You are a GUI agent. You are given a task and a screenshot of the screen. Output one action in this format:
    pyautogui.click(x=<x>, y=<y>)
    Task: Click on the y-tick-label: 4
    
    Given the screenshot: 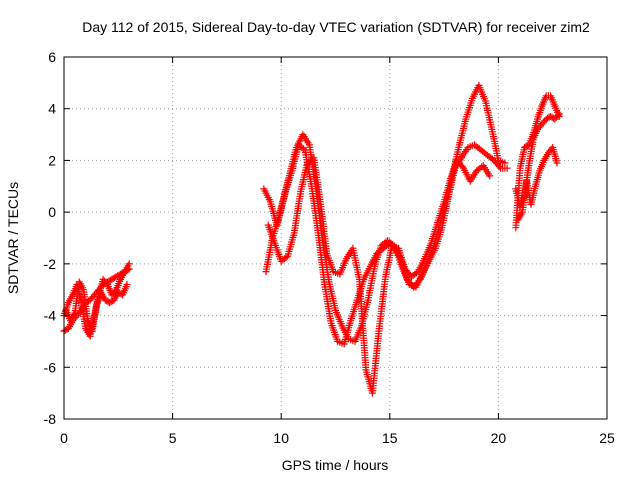 What is the action you would take?
    pyautogui.click(x=52, y=109)
    